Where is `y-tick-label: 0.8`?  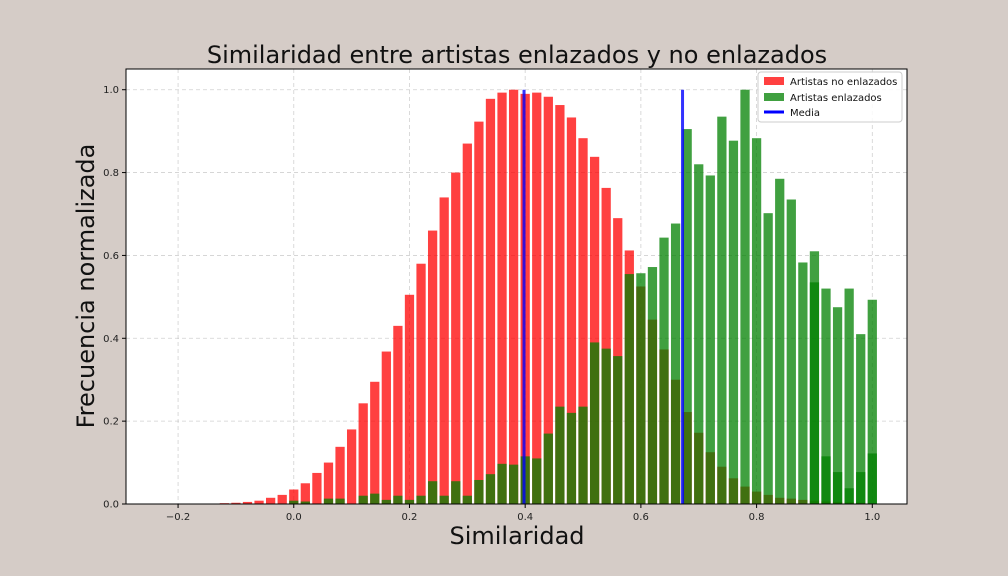
y-tick-label: 0.8 is located at coordinates (111, 173).